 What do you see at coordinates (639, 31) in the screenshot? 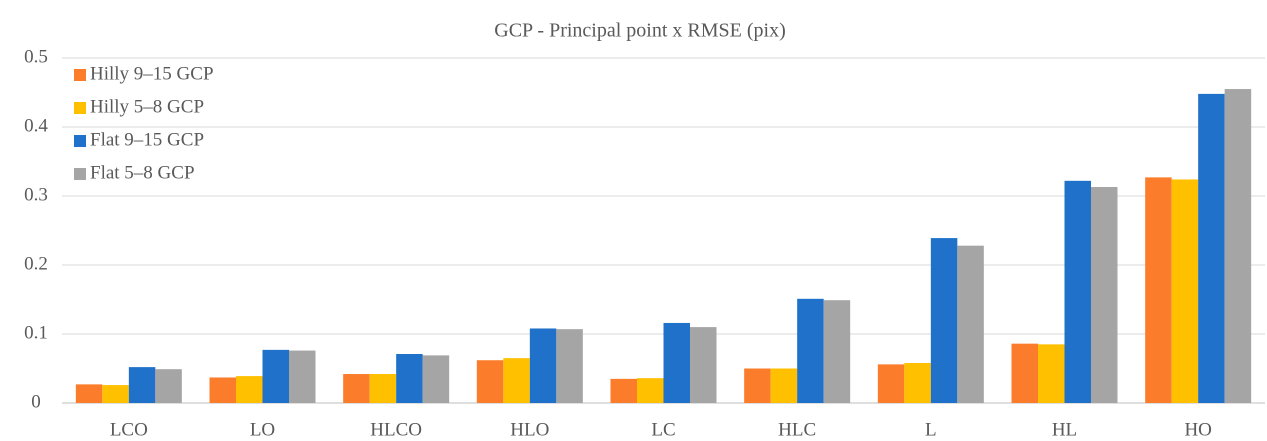
I see `chart-title: GCP - Principal point x RMSE (pix)` at bounding box center [639, 31].